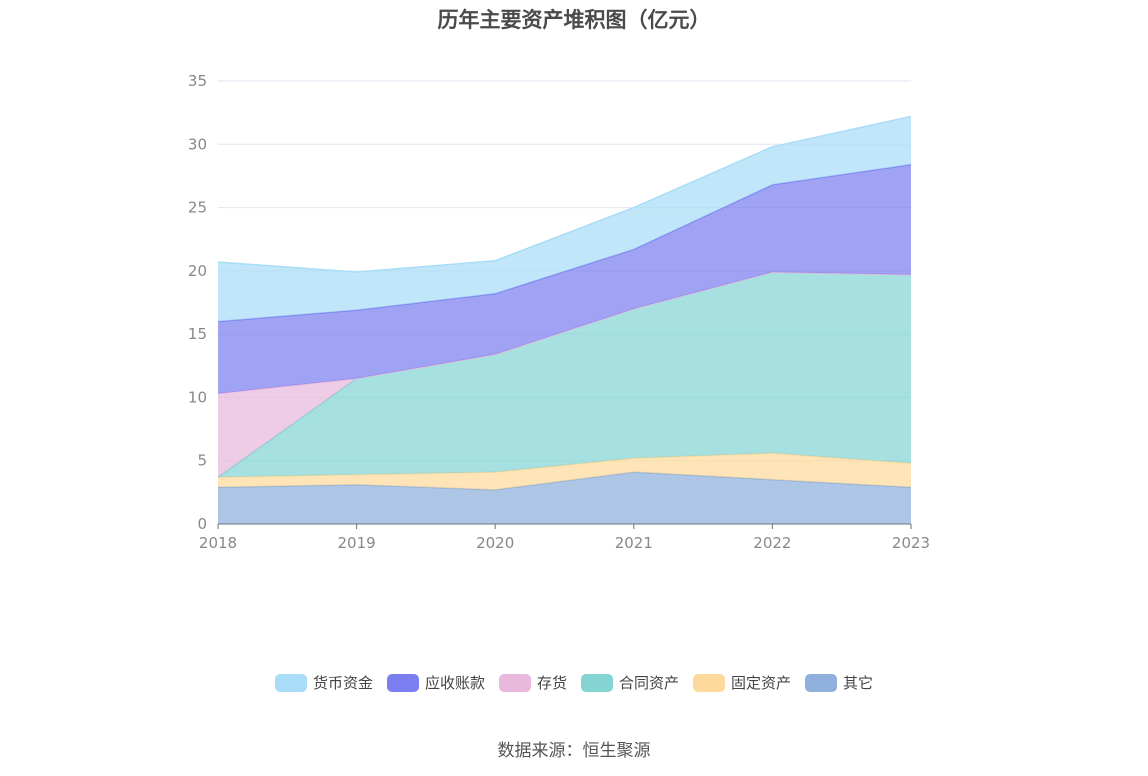 The height and width of the screenshot is (776, 1148). What do you see at coordinates (761, 683) in the screenshot?
I see `legend-label: 固定资产` at bounding box center [761, 683].